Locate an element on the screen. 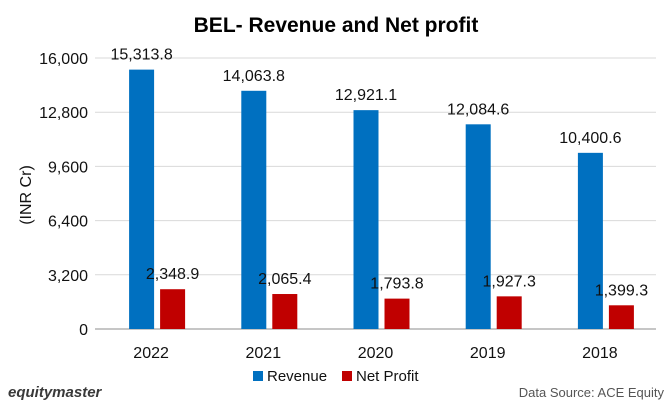  legend-label: Net Profit is located at coordinates (387, 376).